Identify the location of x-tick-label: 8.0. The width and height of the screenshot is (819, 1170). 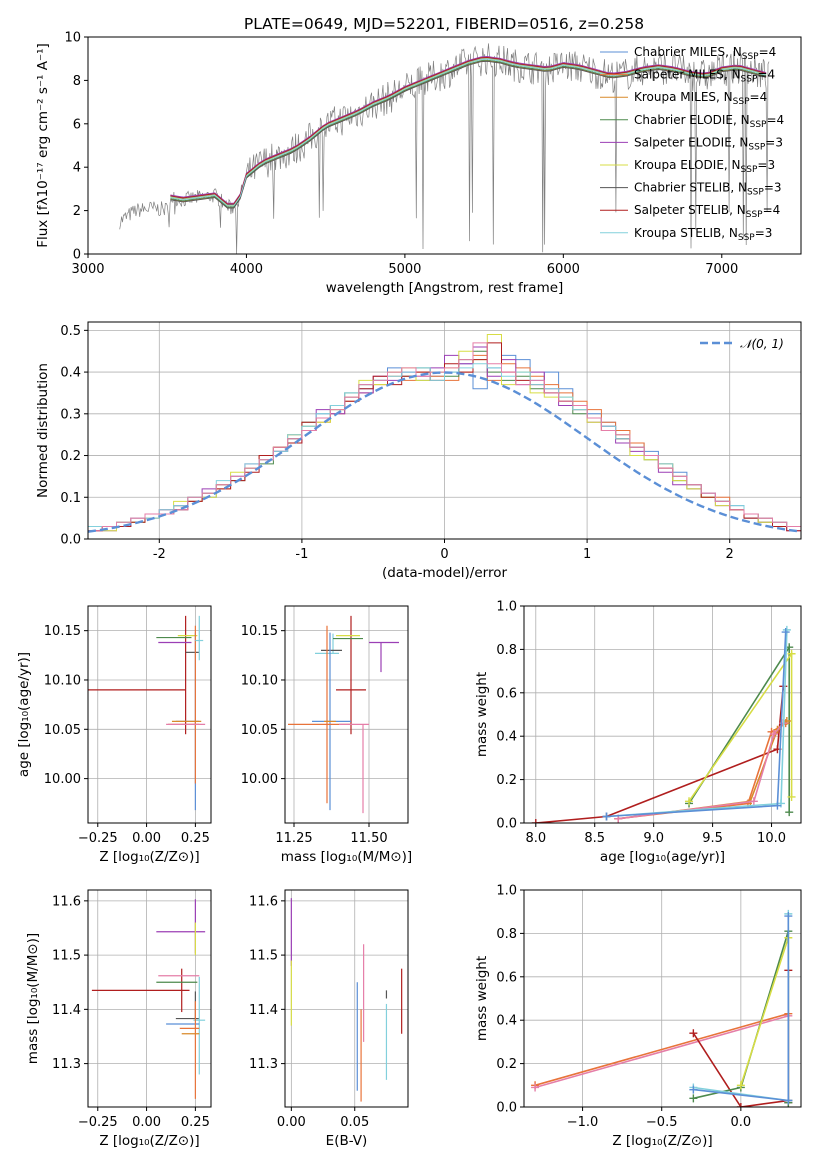
(535, 838).